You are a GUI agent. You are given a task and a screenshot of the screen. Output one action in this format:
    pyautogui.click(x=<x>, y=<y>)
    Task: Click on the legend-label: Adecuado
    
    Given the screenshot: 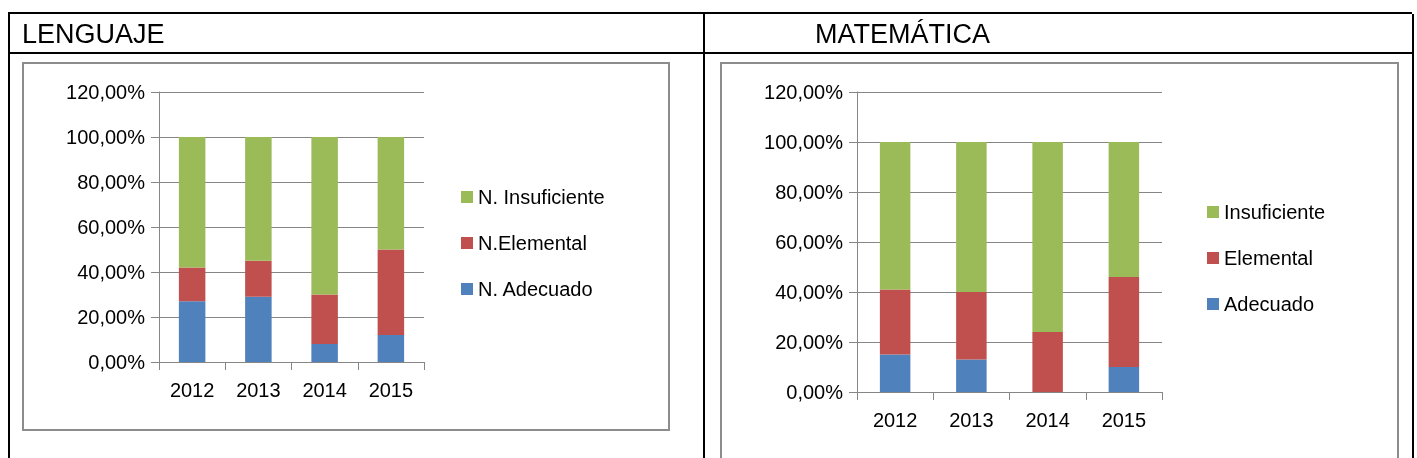 What is the action you would take?
    pyautogui.click(x=1269, y=304)
    